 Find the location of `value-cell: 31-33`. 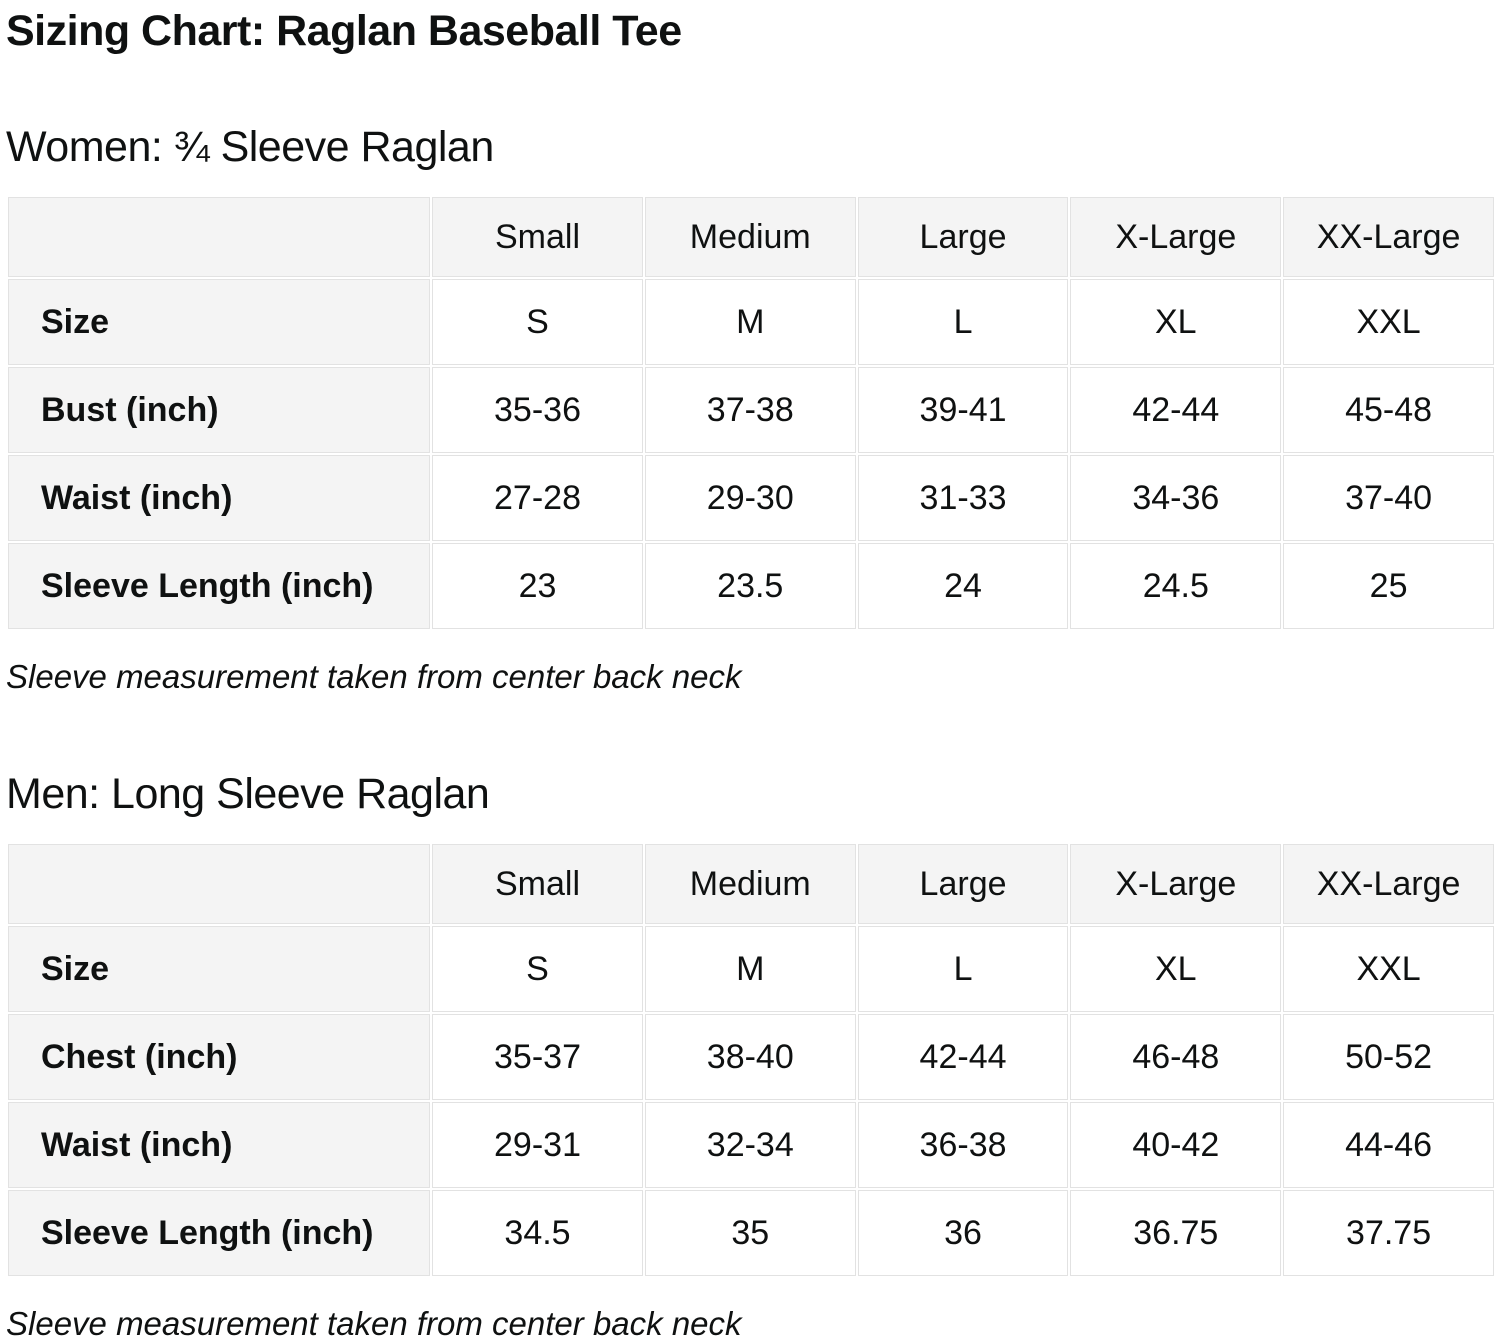

value-cell: 31-33 is located at coordinates (963, 498).